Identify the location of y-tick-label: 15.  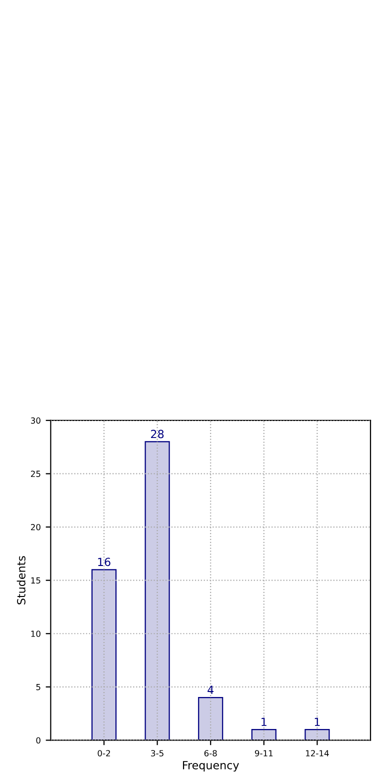
(35, 580).